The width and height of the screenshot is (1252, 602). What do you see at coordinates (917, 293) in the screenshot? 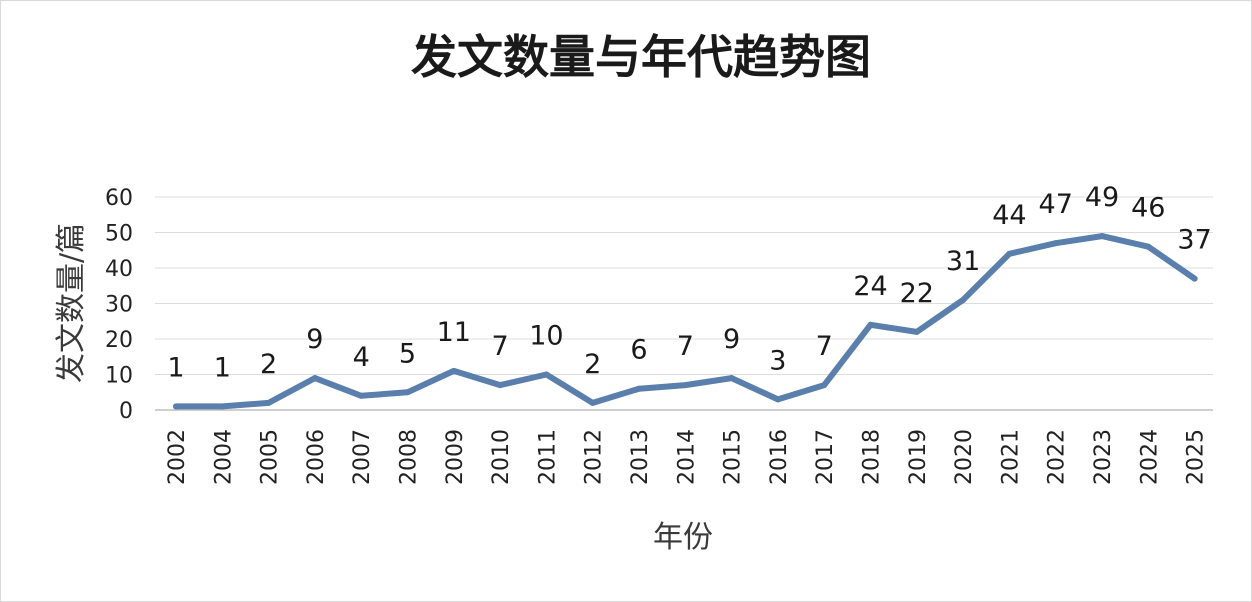
I see `data-label: 22` at bounding box center [917, 293].